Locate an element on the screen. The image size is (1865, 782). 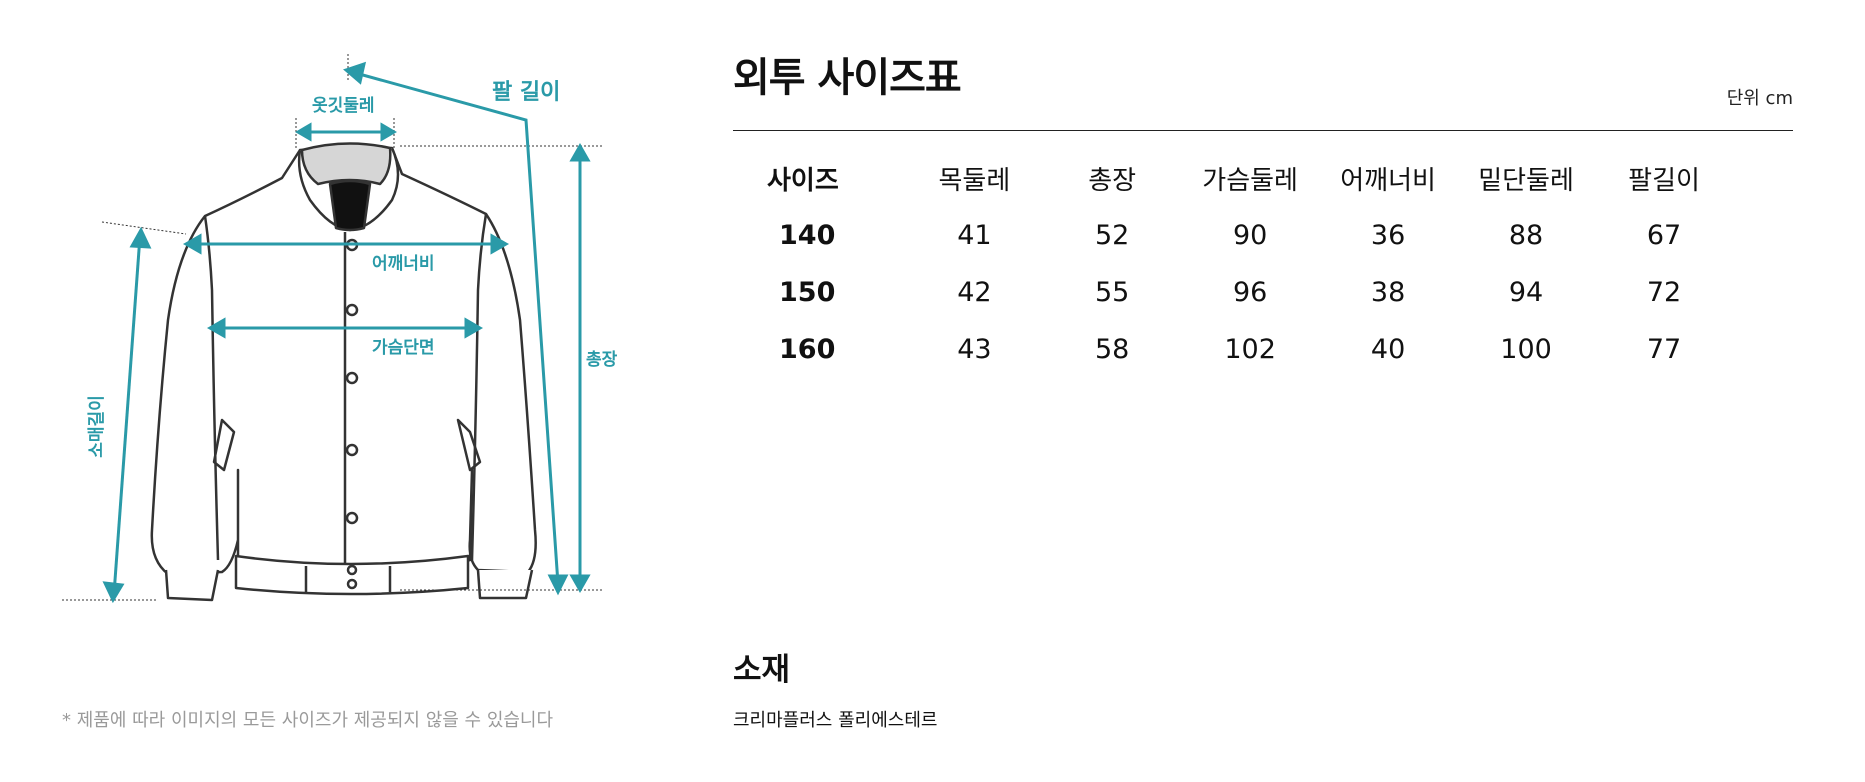
table-cell: 40 is located at coordinates (1388, 349).